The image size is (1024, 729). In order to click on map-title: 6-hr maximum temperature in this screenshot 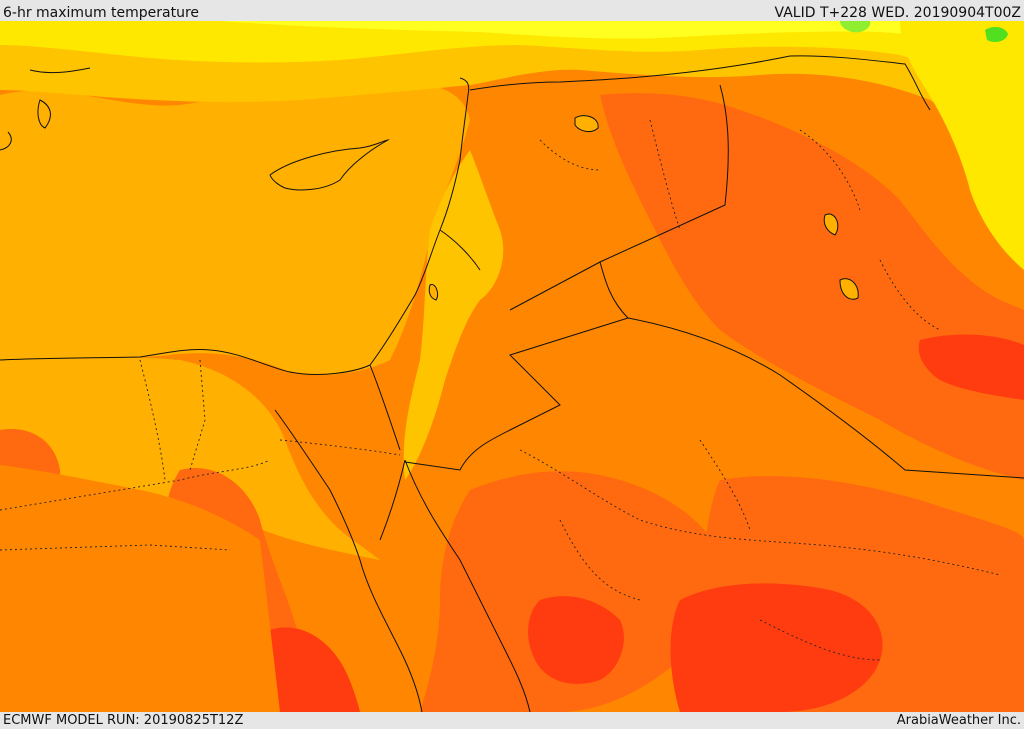, I will do `click(101, 13)`.